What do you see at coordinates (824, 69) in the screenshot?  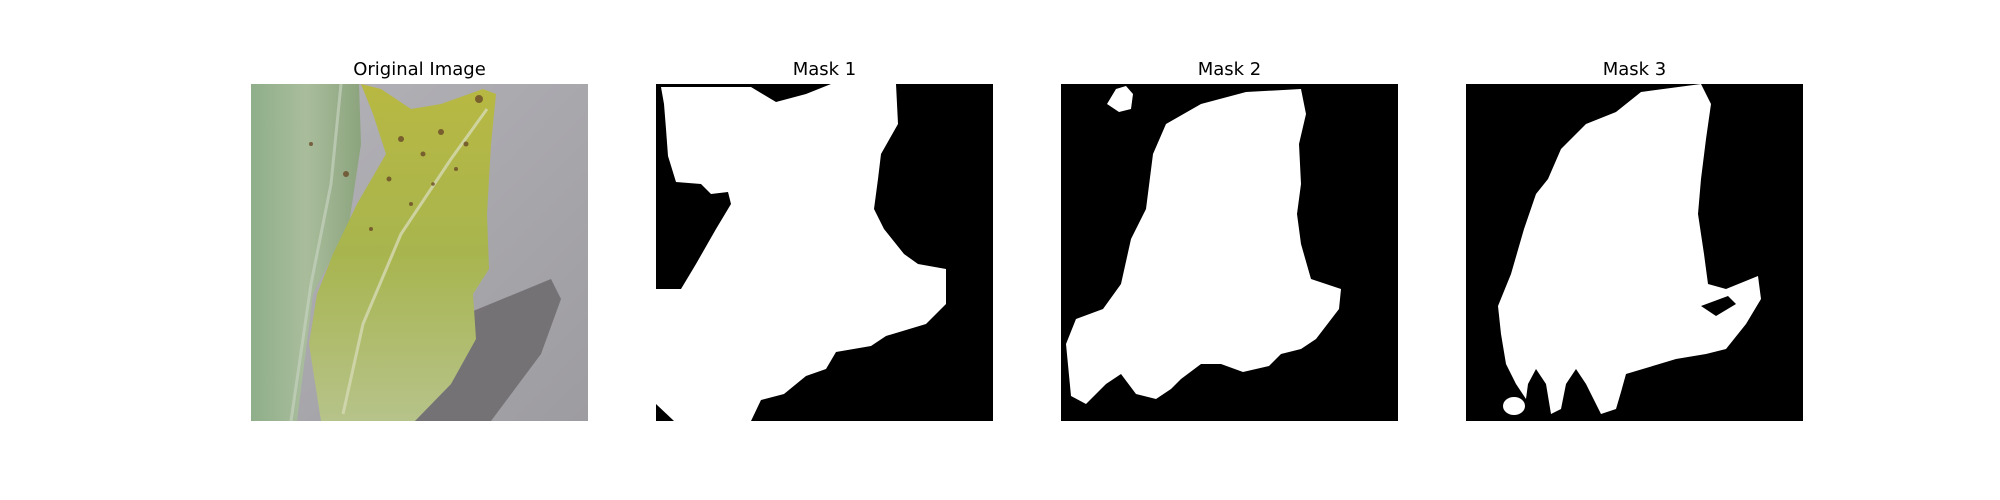 I see `panel-title: Mask 1` at bounding box center [824, 69].